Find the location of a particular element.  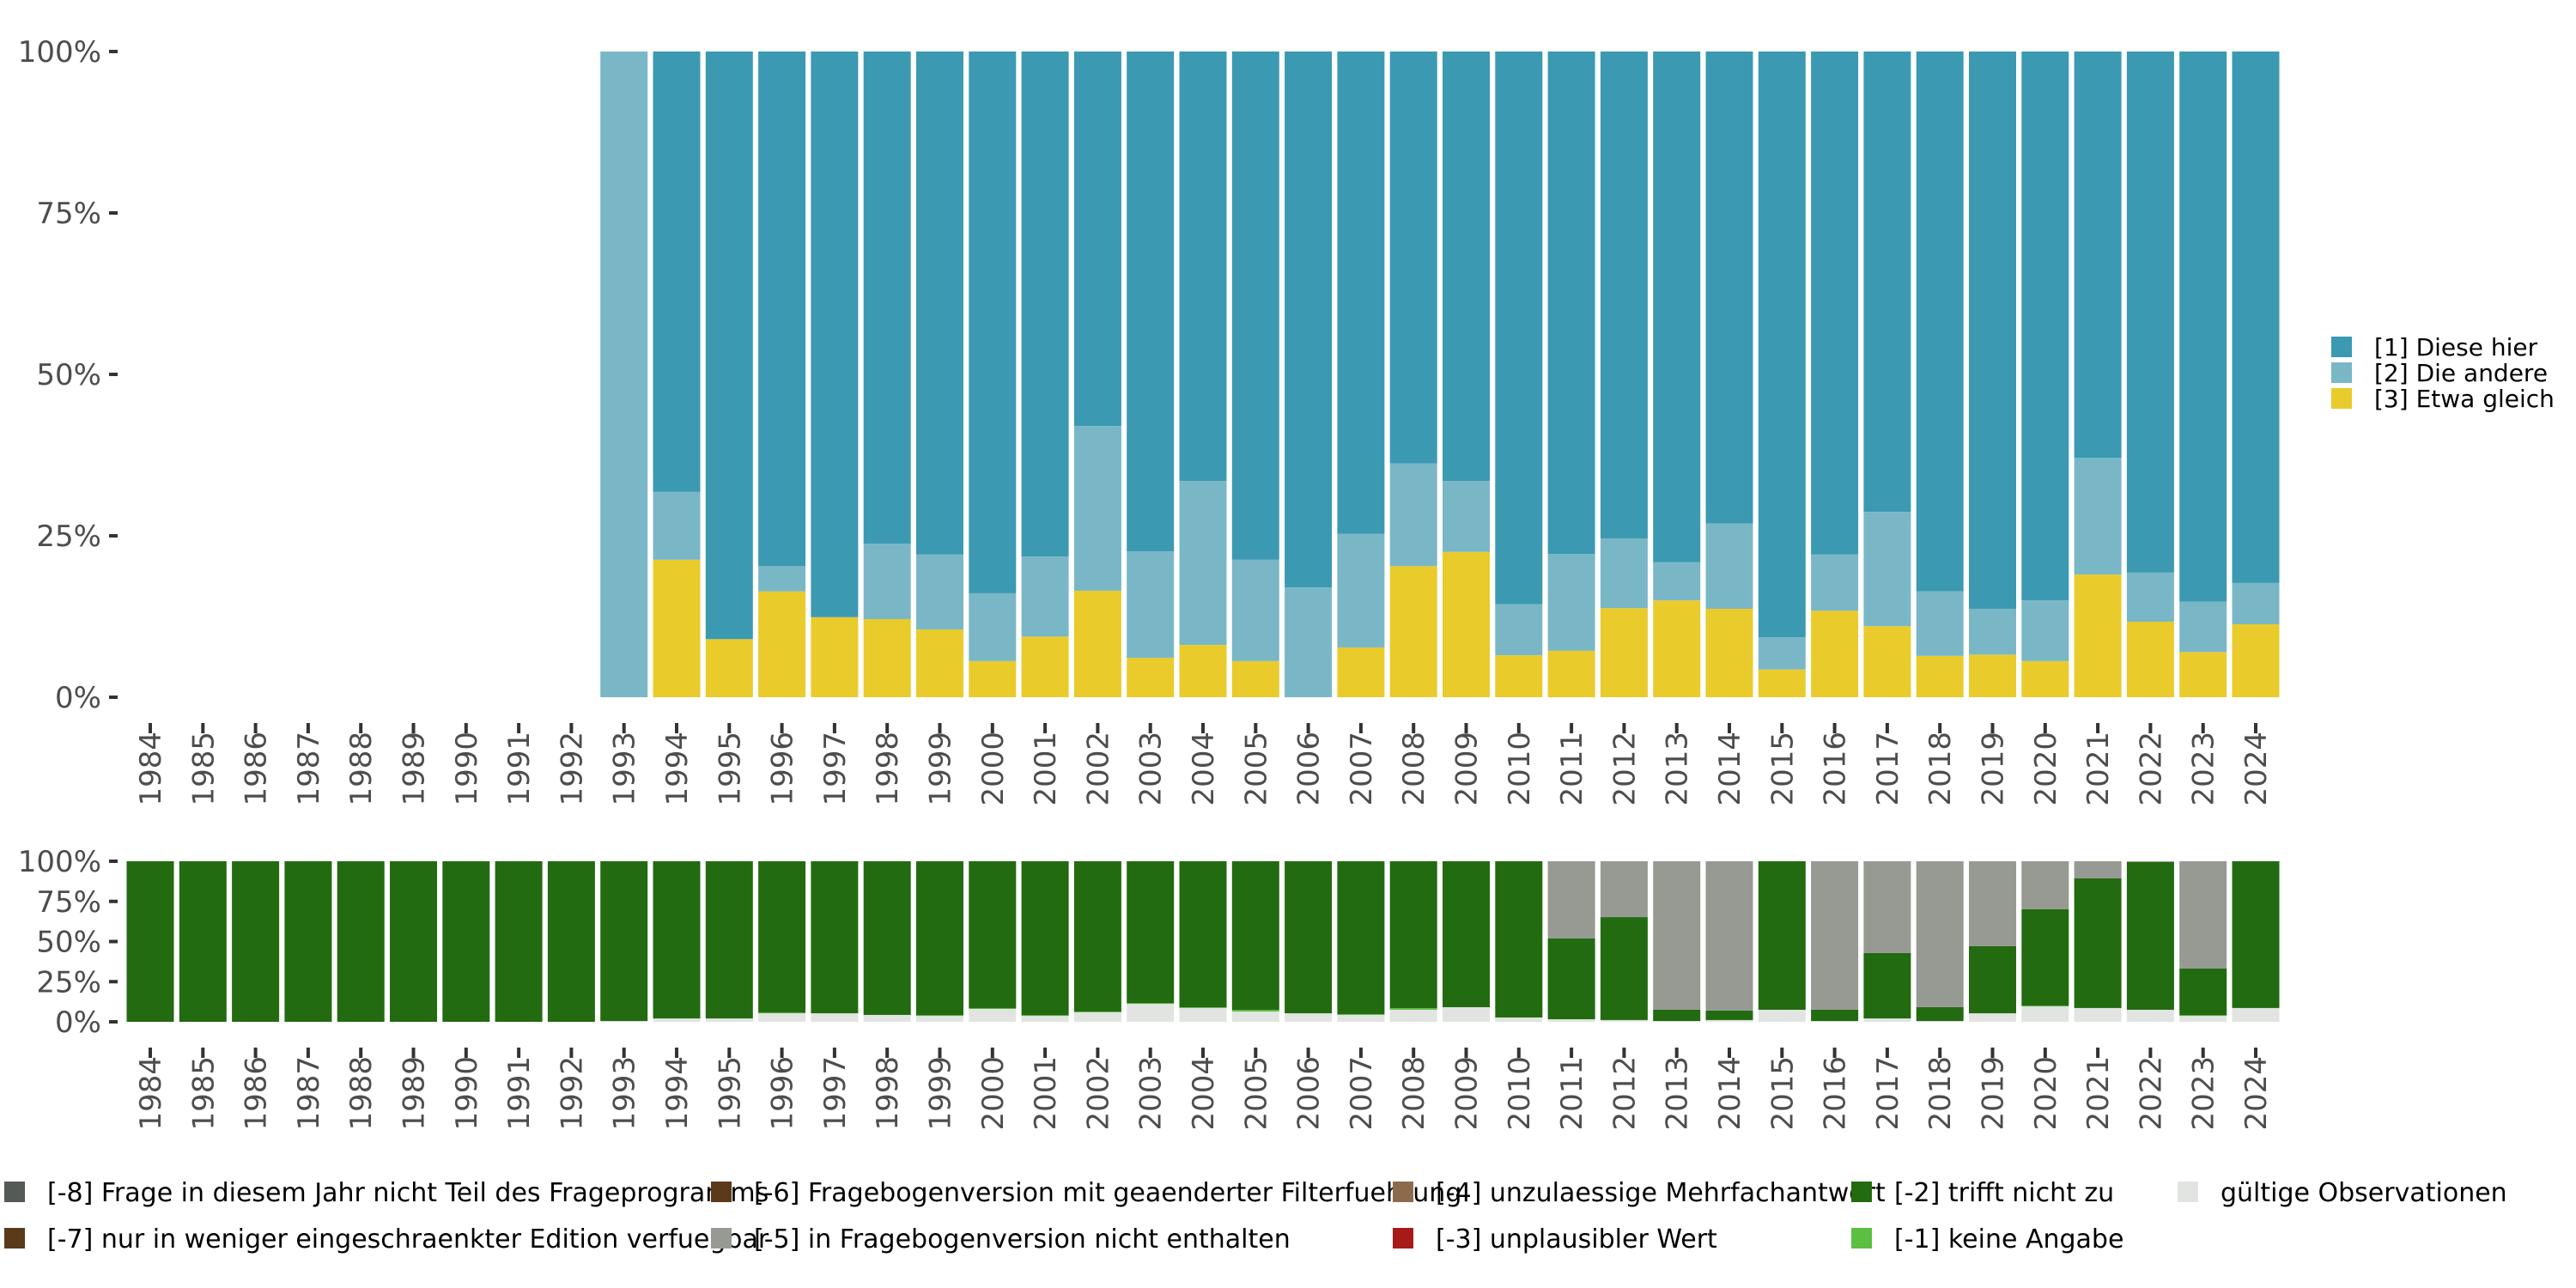

legend-label: gültige Observationen is located at coordinates (2364, 1193).